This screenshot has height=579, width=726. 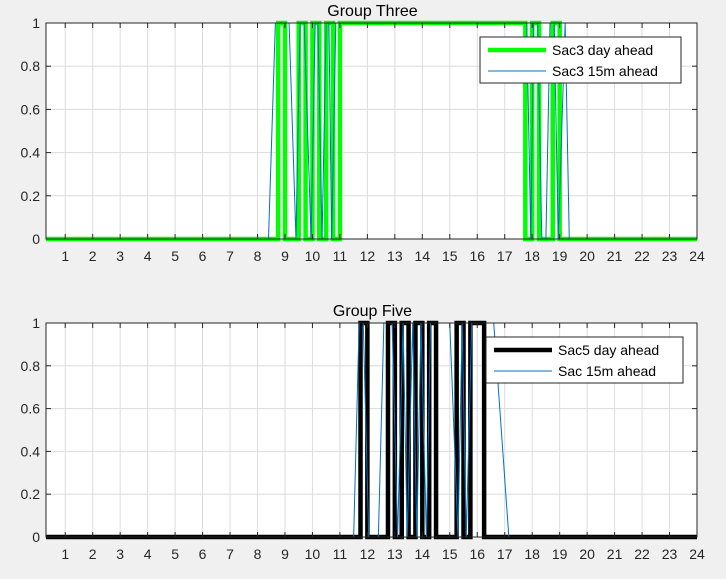 I want to click on legend-label: Sac3 15m ahead, so click(x=605, y=71).